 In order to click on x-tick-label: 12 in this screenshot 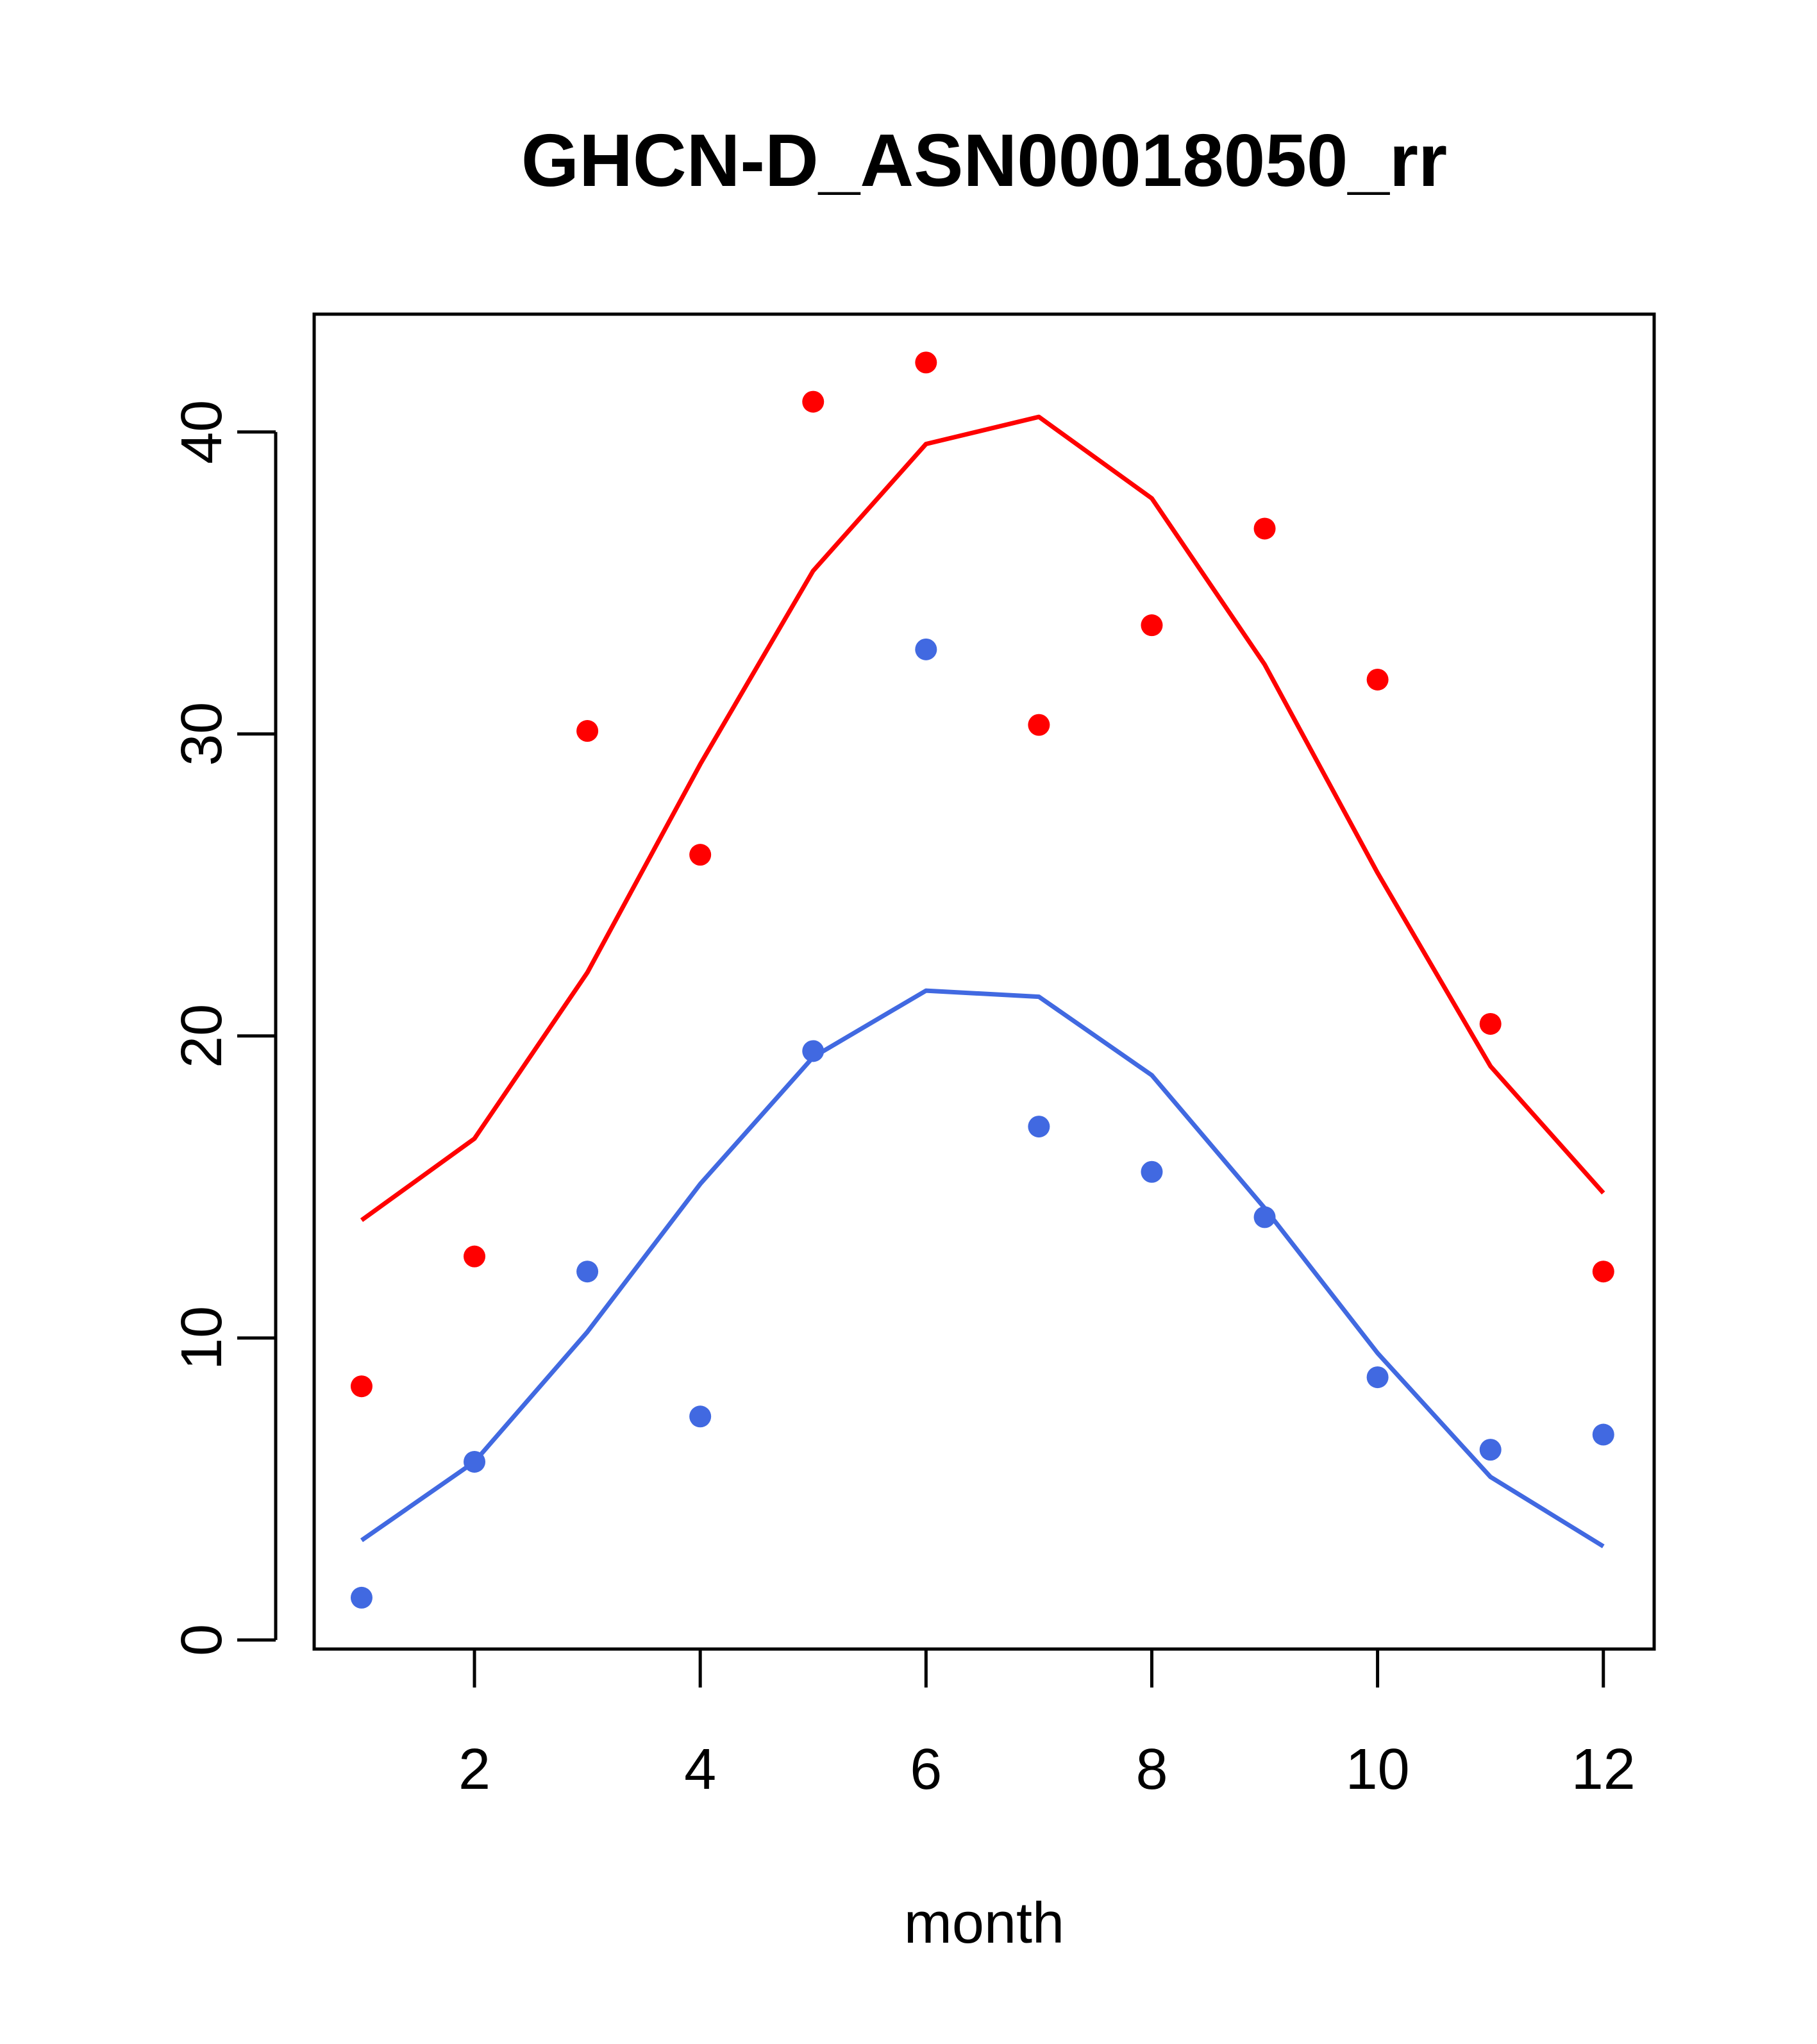, I will do `click(1604, 1770)`.